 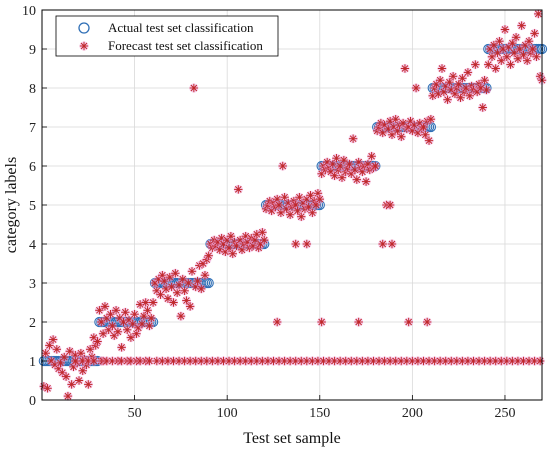 What do you see at coordinates (32, 128) in the screenshot?
I see `y-tick-label: 7` at bounding box center [32, 128].